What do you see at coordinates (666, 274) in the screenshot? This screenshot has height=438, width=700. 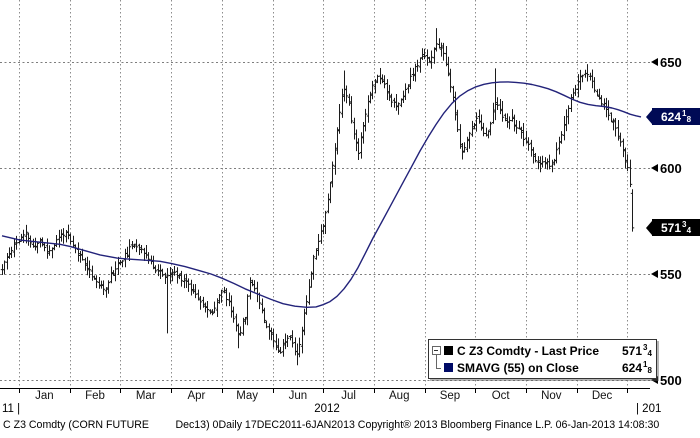 I see `y-axis-tick-label: 550` at bounding box center [666, 274].